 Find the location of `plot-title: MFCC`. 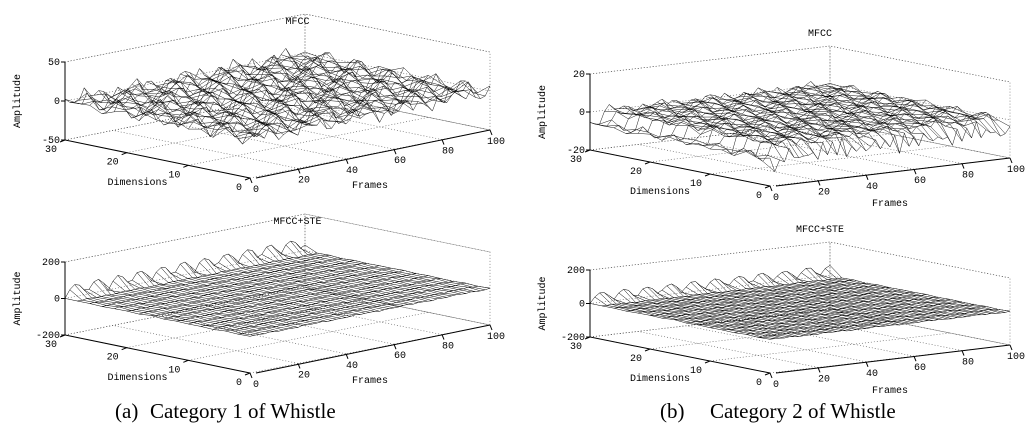

plot-title: MFCC is located at coordinates (297, 22).